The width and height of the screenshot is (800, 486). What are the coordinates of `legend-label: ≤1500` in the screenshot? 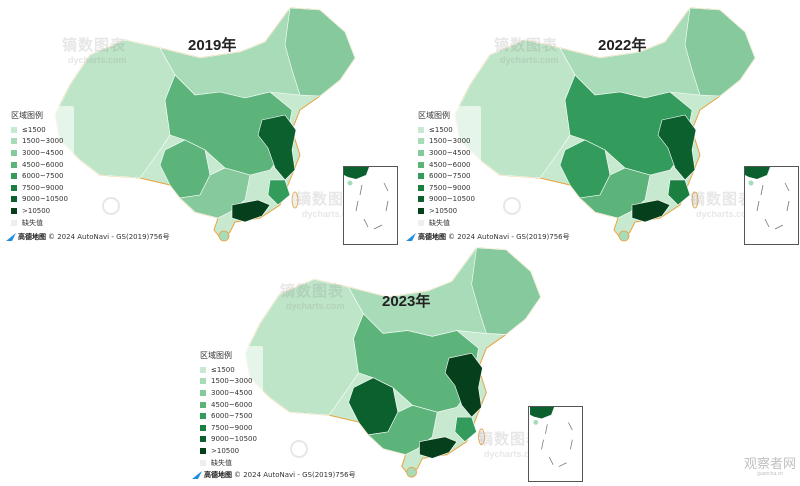 It's located at (441, 129).